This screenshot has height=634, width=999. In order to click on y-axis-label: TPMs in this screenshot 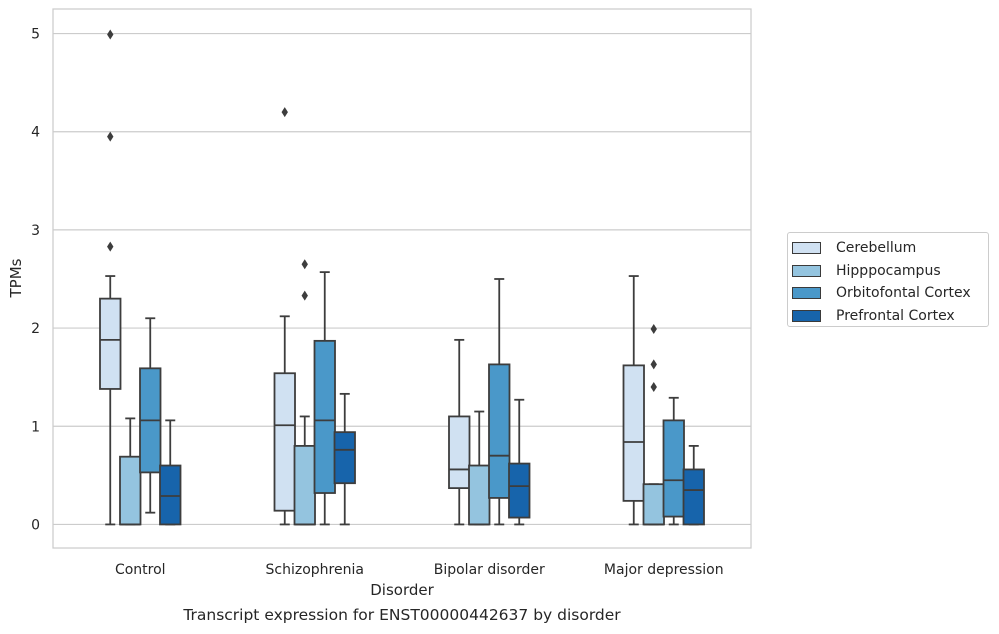, I will do `click(16, 278)`.